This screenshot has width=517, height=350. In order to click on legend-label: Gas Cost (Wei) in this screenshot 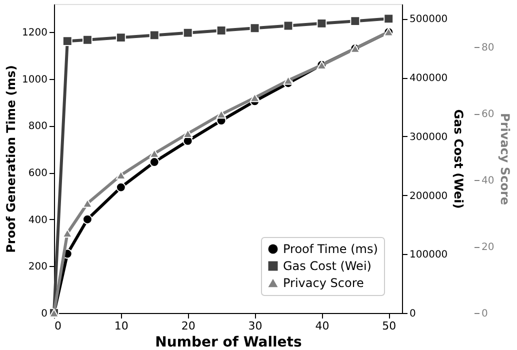, I will do `click(327, 266)`.